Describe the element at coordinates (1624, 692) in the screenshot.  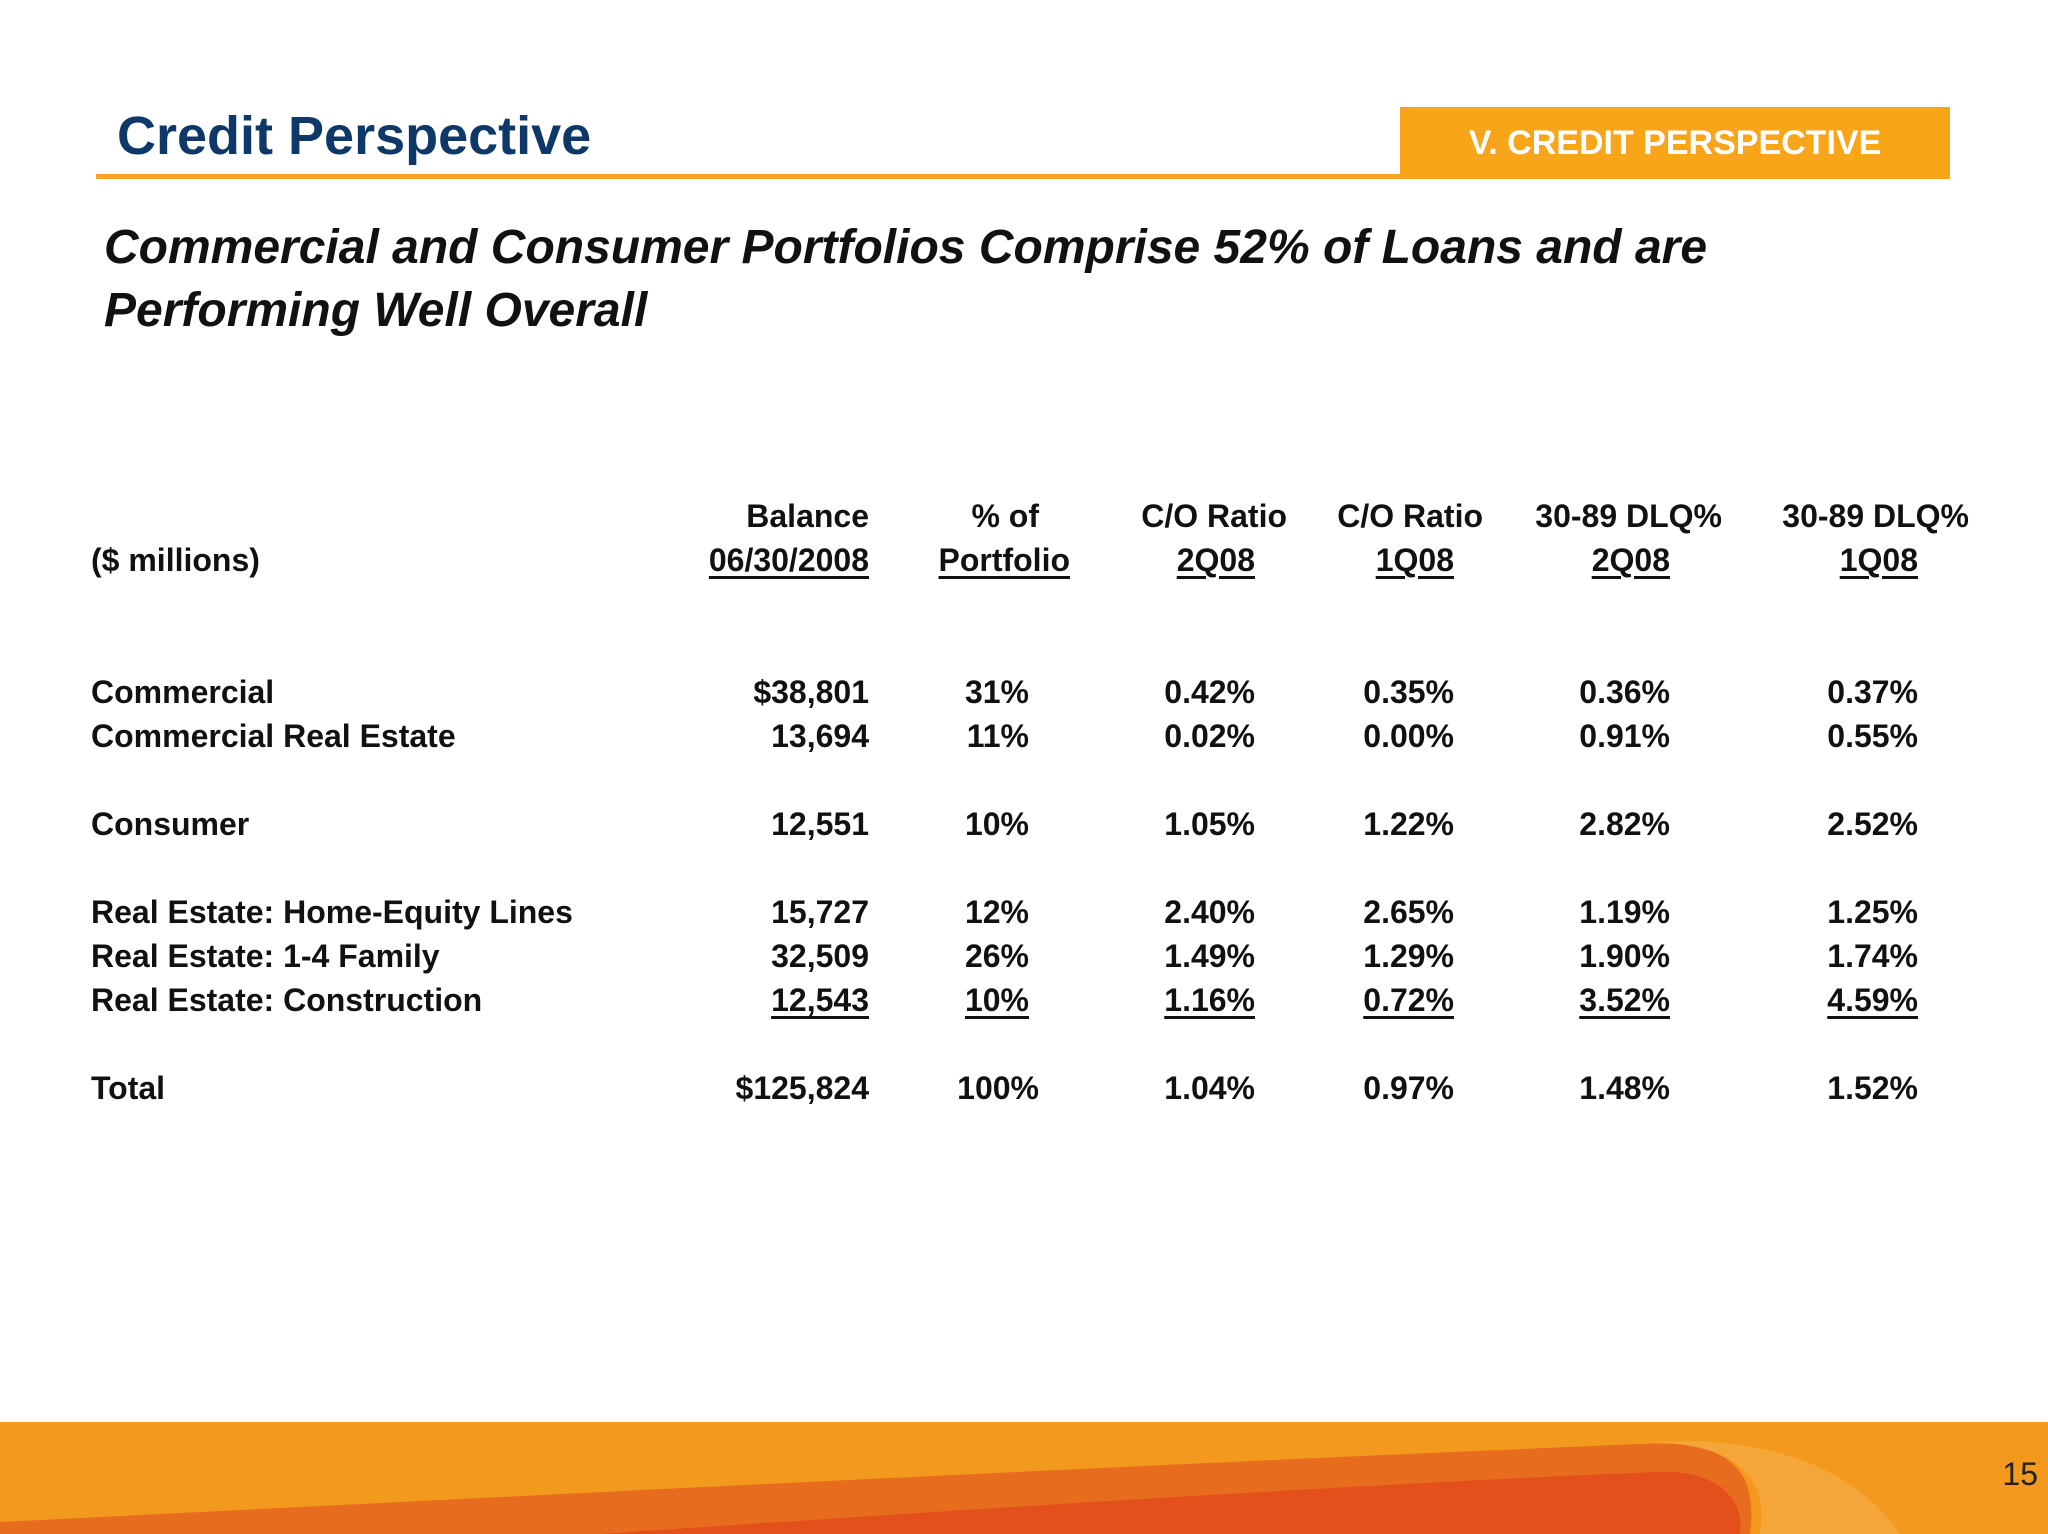
I see `cell-commercial-dlq-2q08: 0.36%` at that location.